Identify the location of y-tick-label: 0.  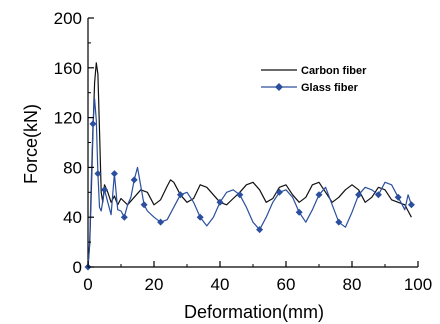
(77, 267).